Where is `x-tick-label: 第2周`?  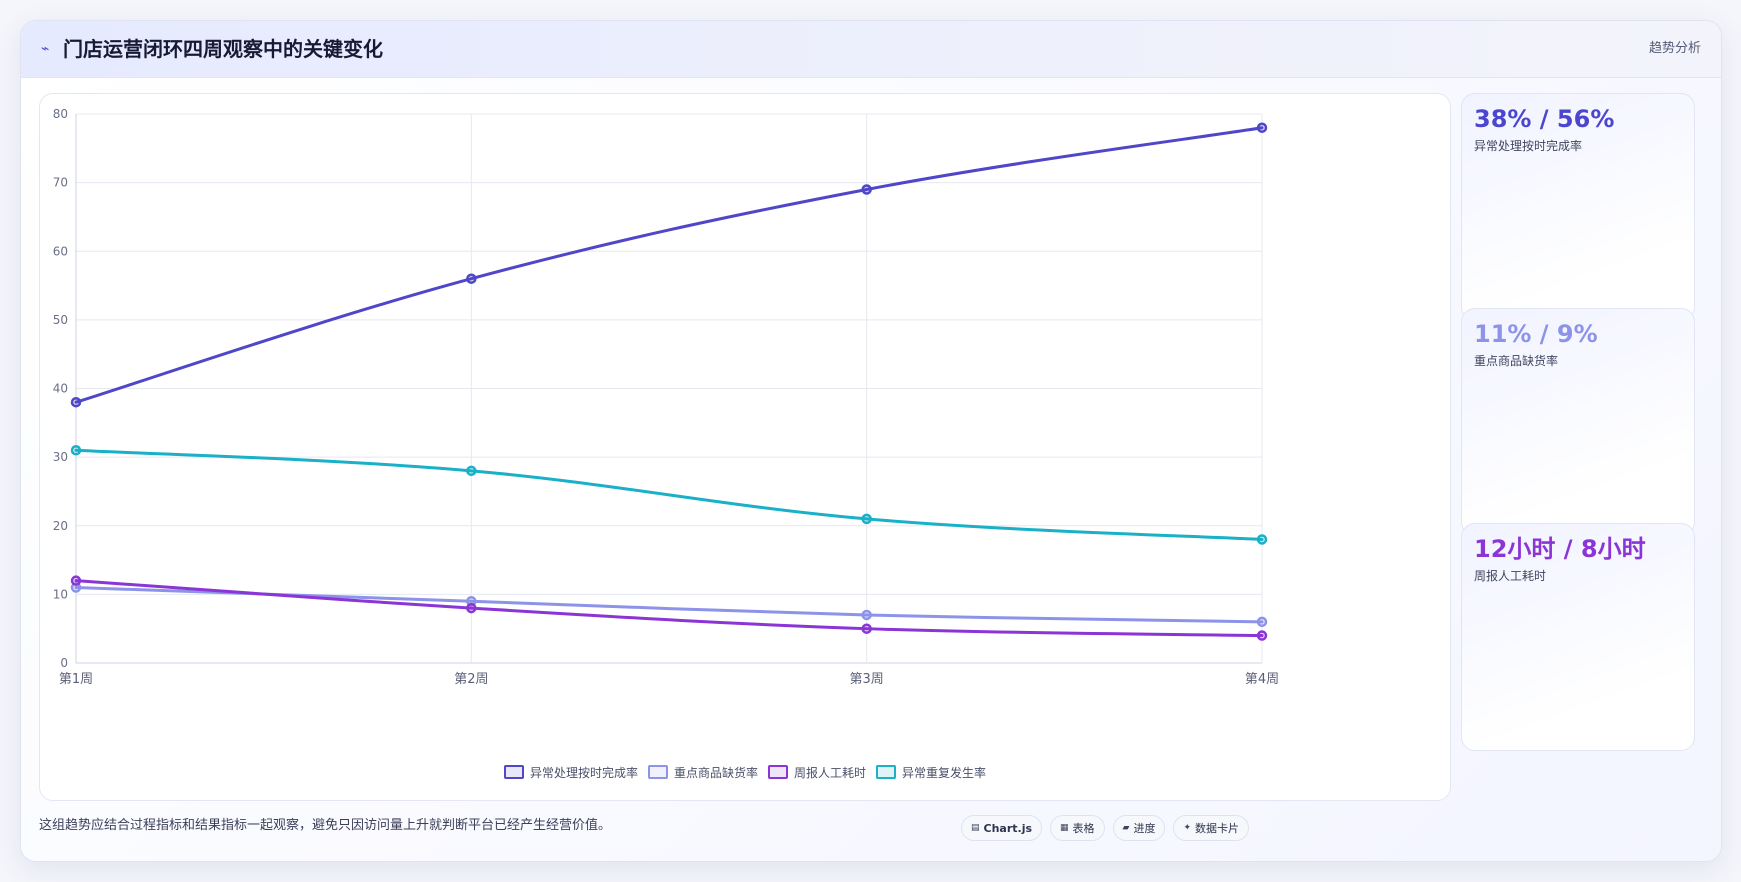
x-tick-label: 第2周 is located at coordinates (471, 679).